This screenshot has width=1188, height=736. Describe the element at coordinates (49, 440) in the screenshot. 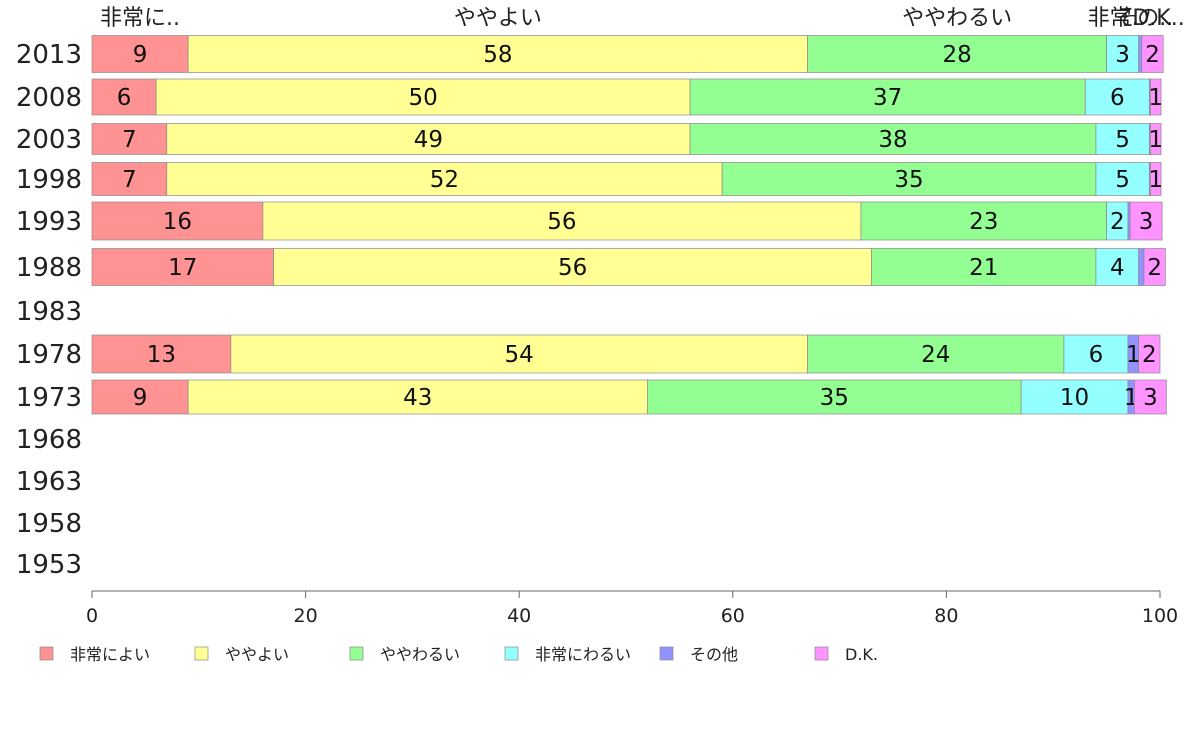

I see `year-label: 1968` at that location.